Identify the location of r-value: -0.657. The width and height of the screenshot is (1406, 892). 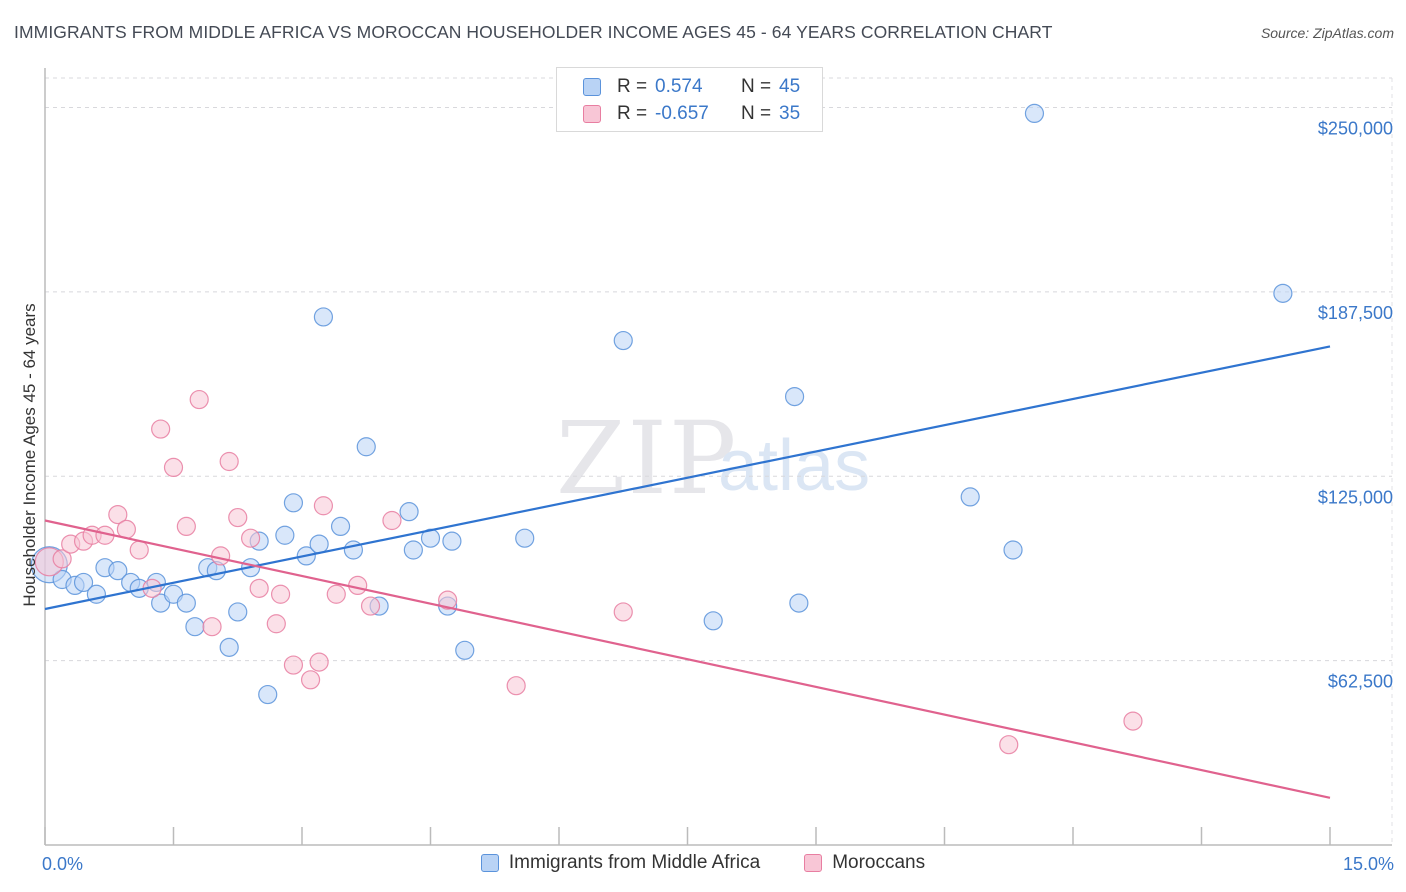
(682, 113).